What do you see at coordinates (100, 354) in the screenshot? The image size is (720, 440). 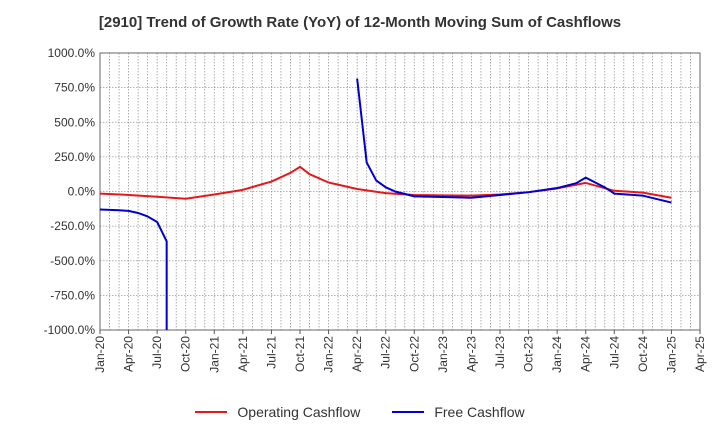 I see `x-tick-label: Jan-20` at bounding box center [100, 354].